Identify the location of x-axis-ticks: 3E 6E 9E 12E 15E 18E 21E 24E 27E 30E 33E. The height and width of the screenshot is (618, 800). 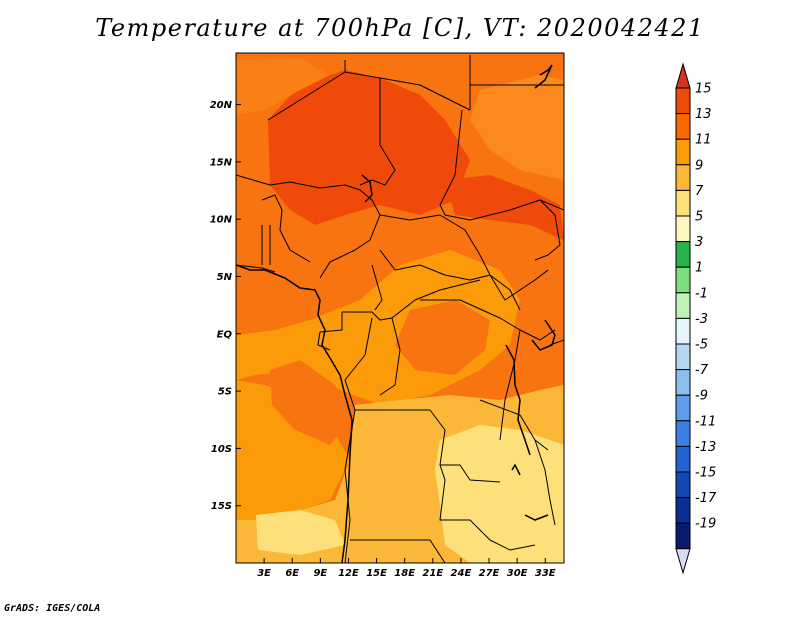
(406, 568).